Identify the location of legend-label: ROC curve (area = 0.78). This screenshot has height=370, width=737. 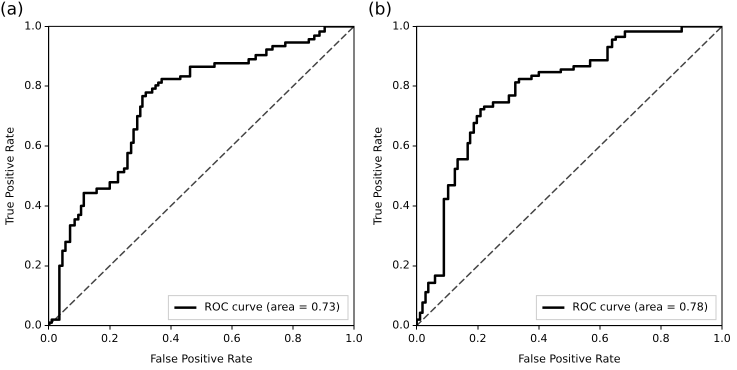
(640, 307).